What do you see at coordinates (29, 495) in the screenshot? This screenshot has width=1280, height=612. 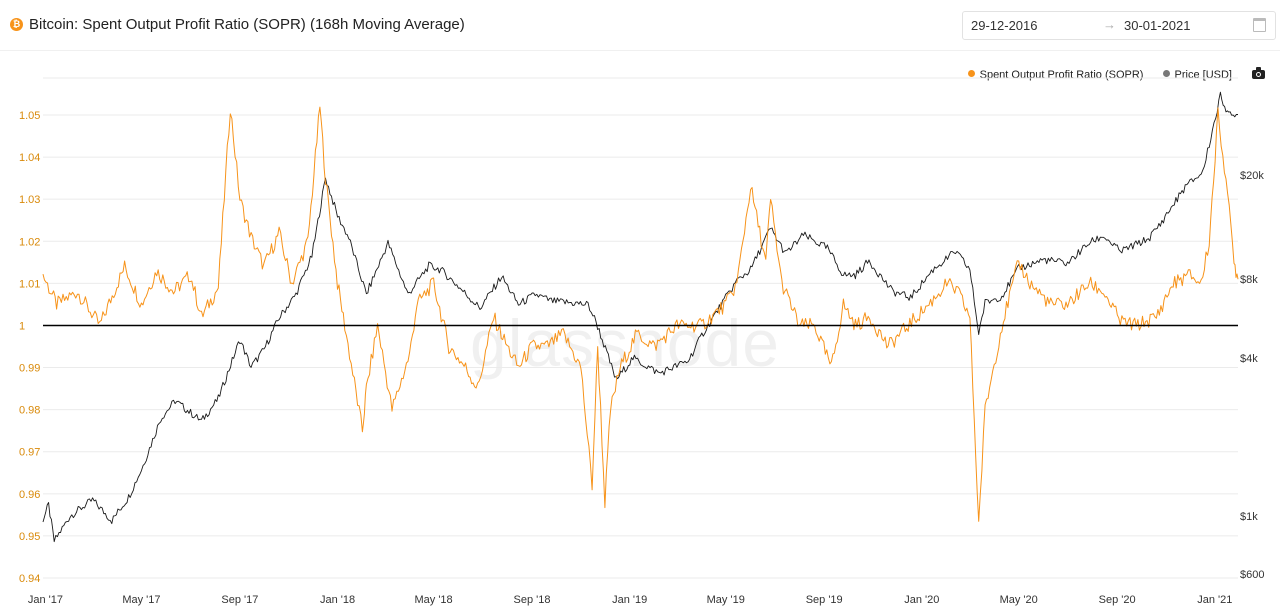 I see `y-left-tick-label: 0.96` at bounding box center [29, 495].